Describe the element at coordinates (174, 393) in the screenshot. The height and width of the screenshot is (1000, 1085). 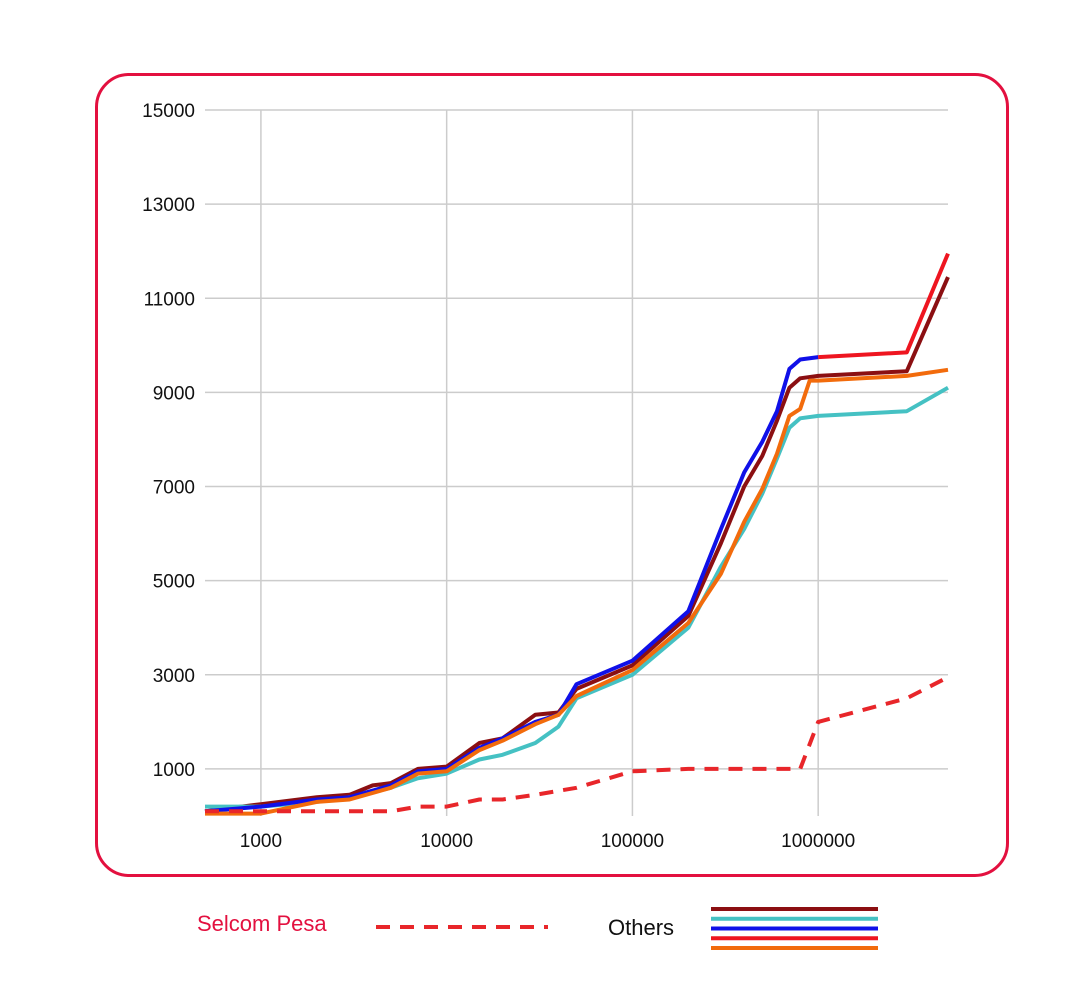
I see `y-tick-label: 9000` at that location.